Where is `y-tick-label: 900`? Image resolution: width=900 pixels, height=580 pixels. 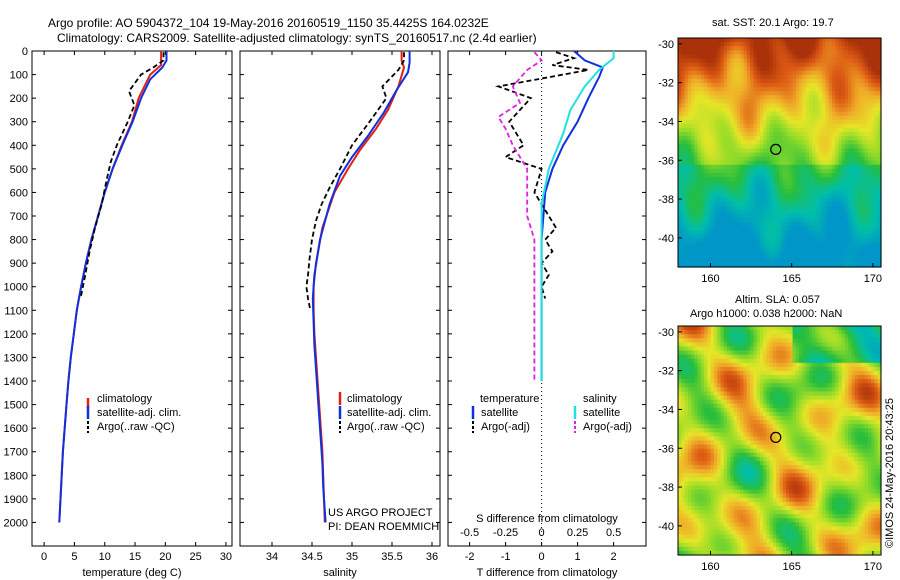
y-tick-label: 900 is located at coordinates (19, 264).